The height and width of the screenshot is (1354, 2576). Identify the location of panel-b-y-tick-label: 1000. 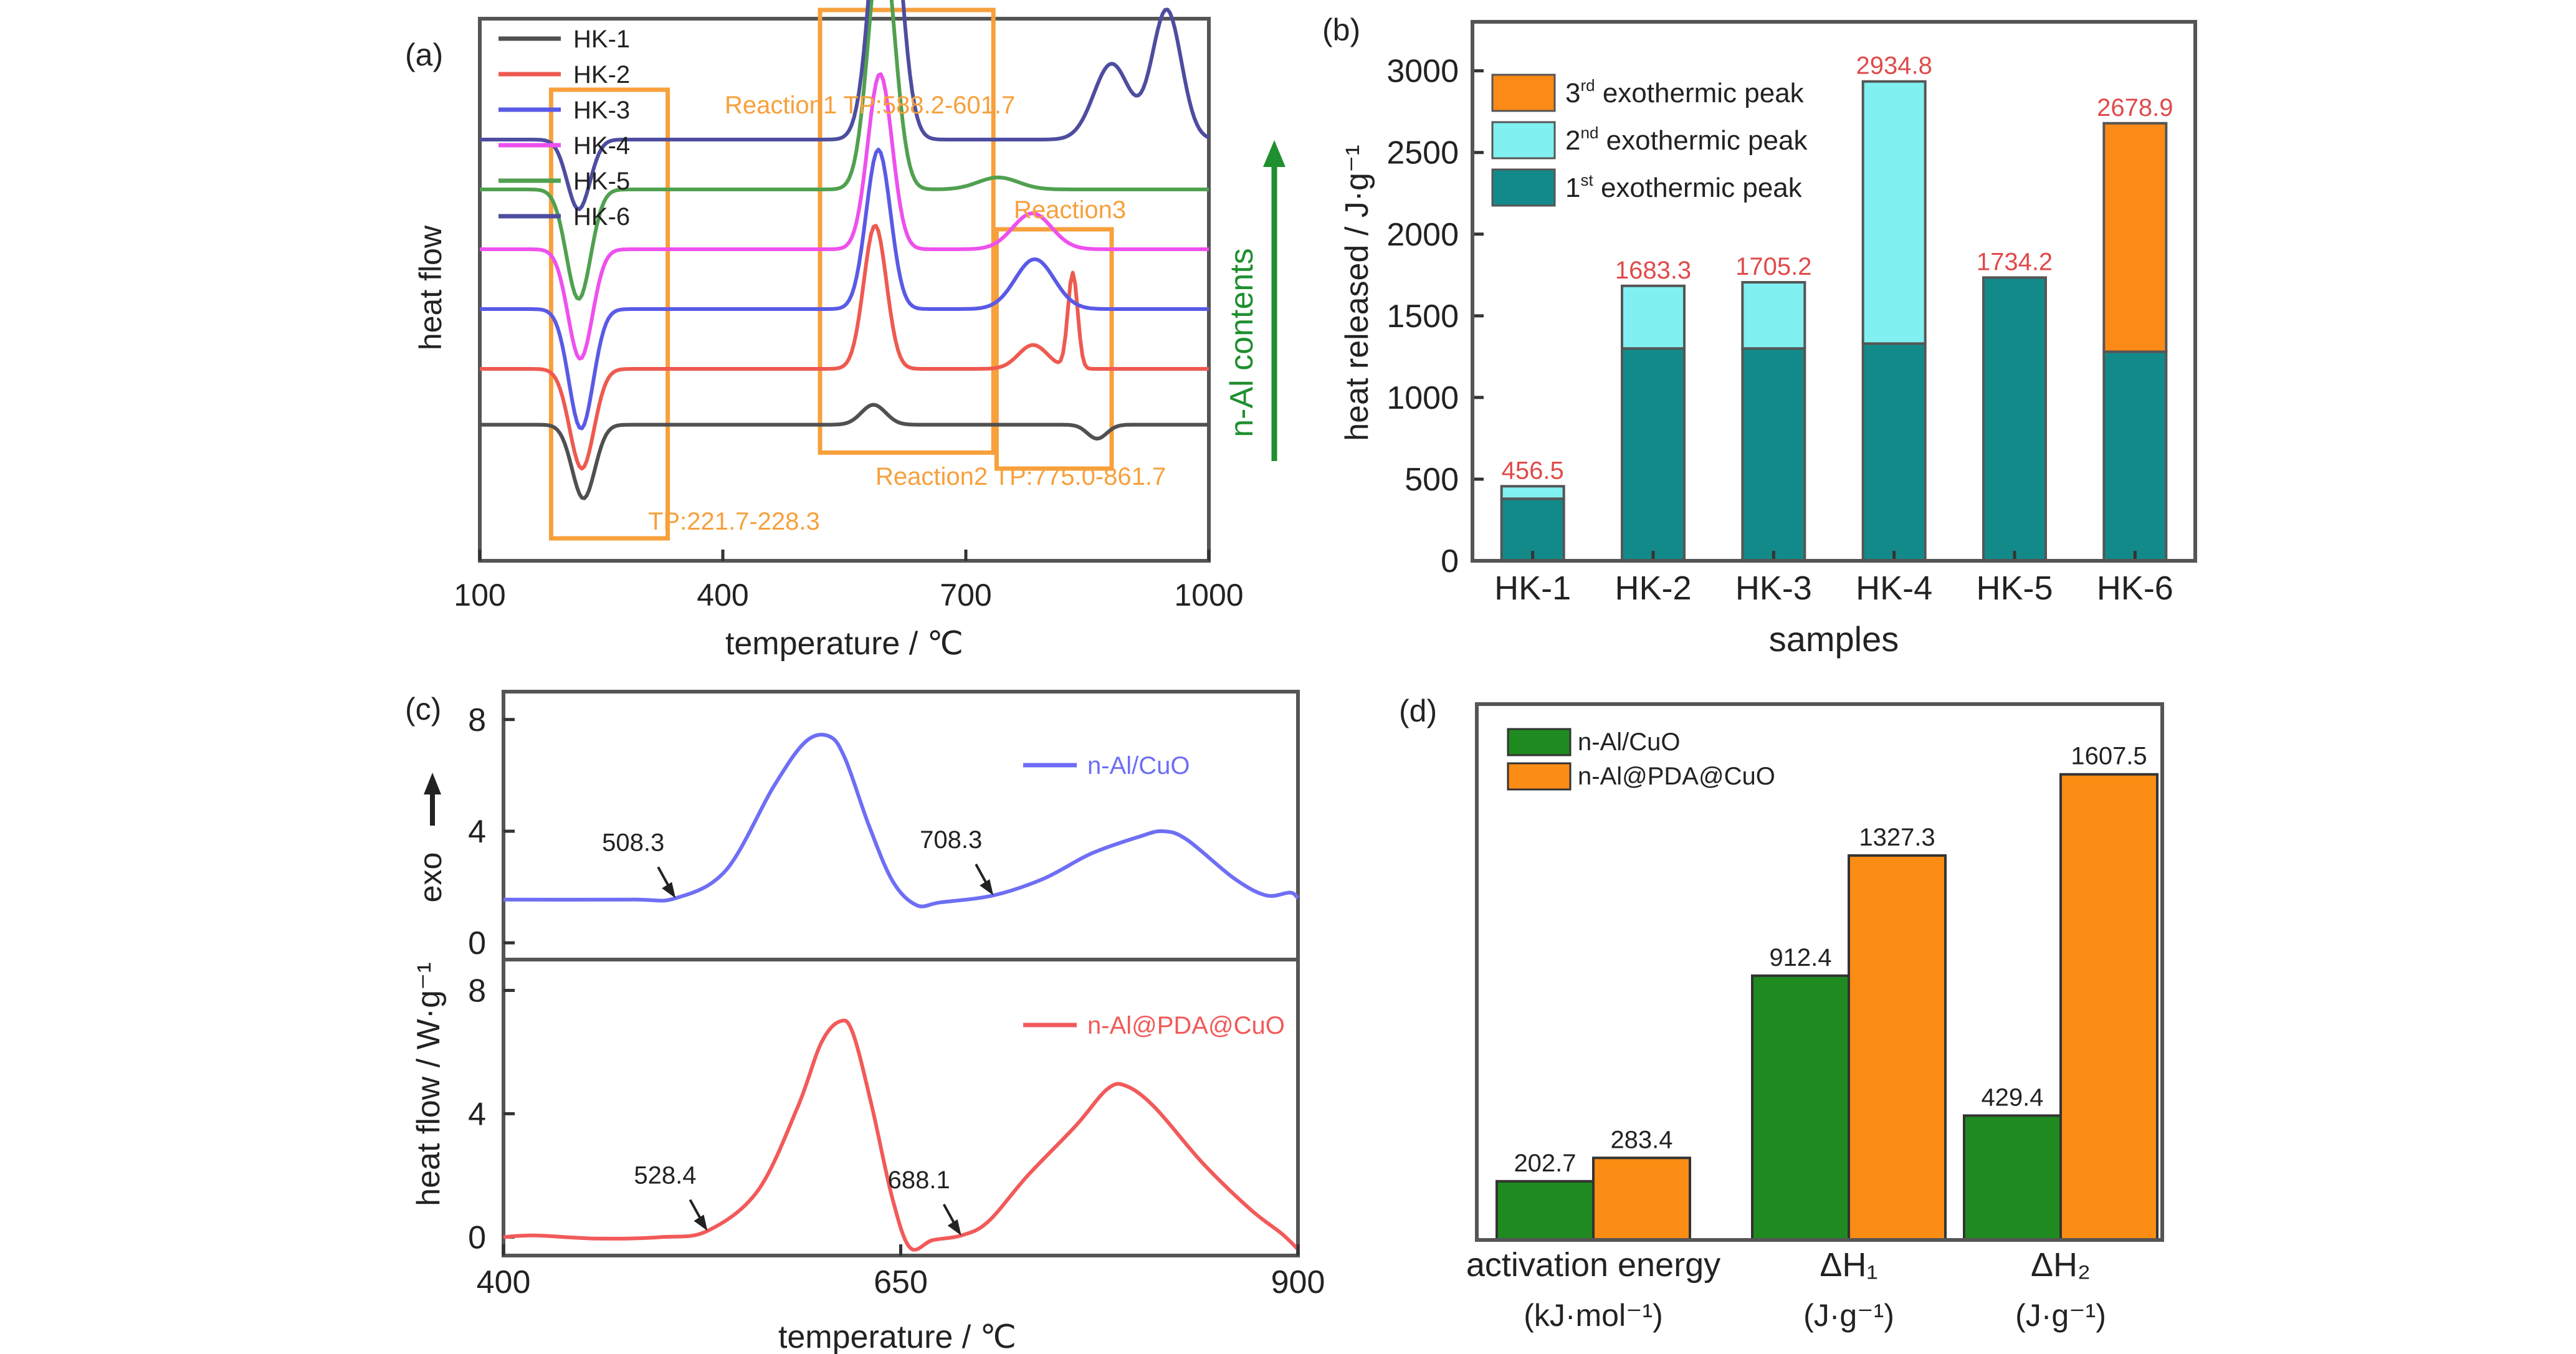
(1422, 398).